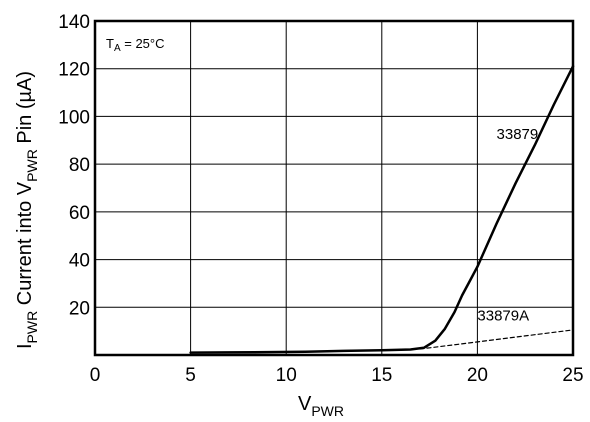 The width and height of the screenshot is (590, 422). What do you see at coordinates (381, 375) in the screenshot?
I see `x-tick-label: 15` at bounding box center [381, 375].